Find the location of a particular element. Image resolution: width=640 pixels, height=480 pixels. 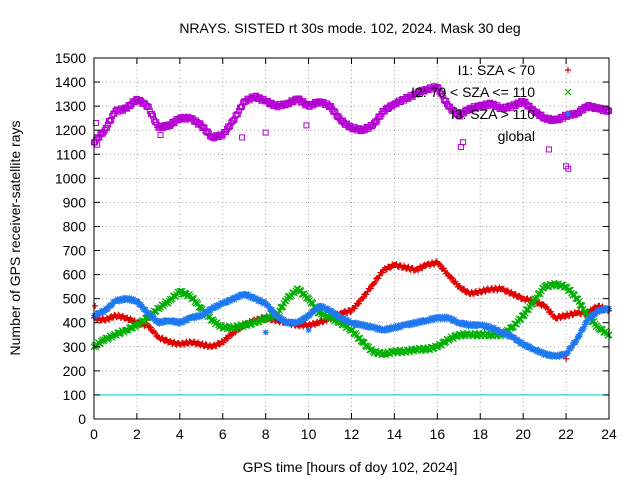

y-tick-label: 300 is located at coordinates (75, 347).